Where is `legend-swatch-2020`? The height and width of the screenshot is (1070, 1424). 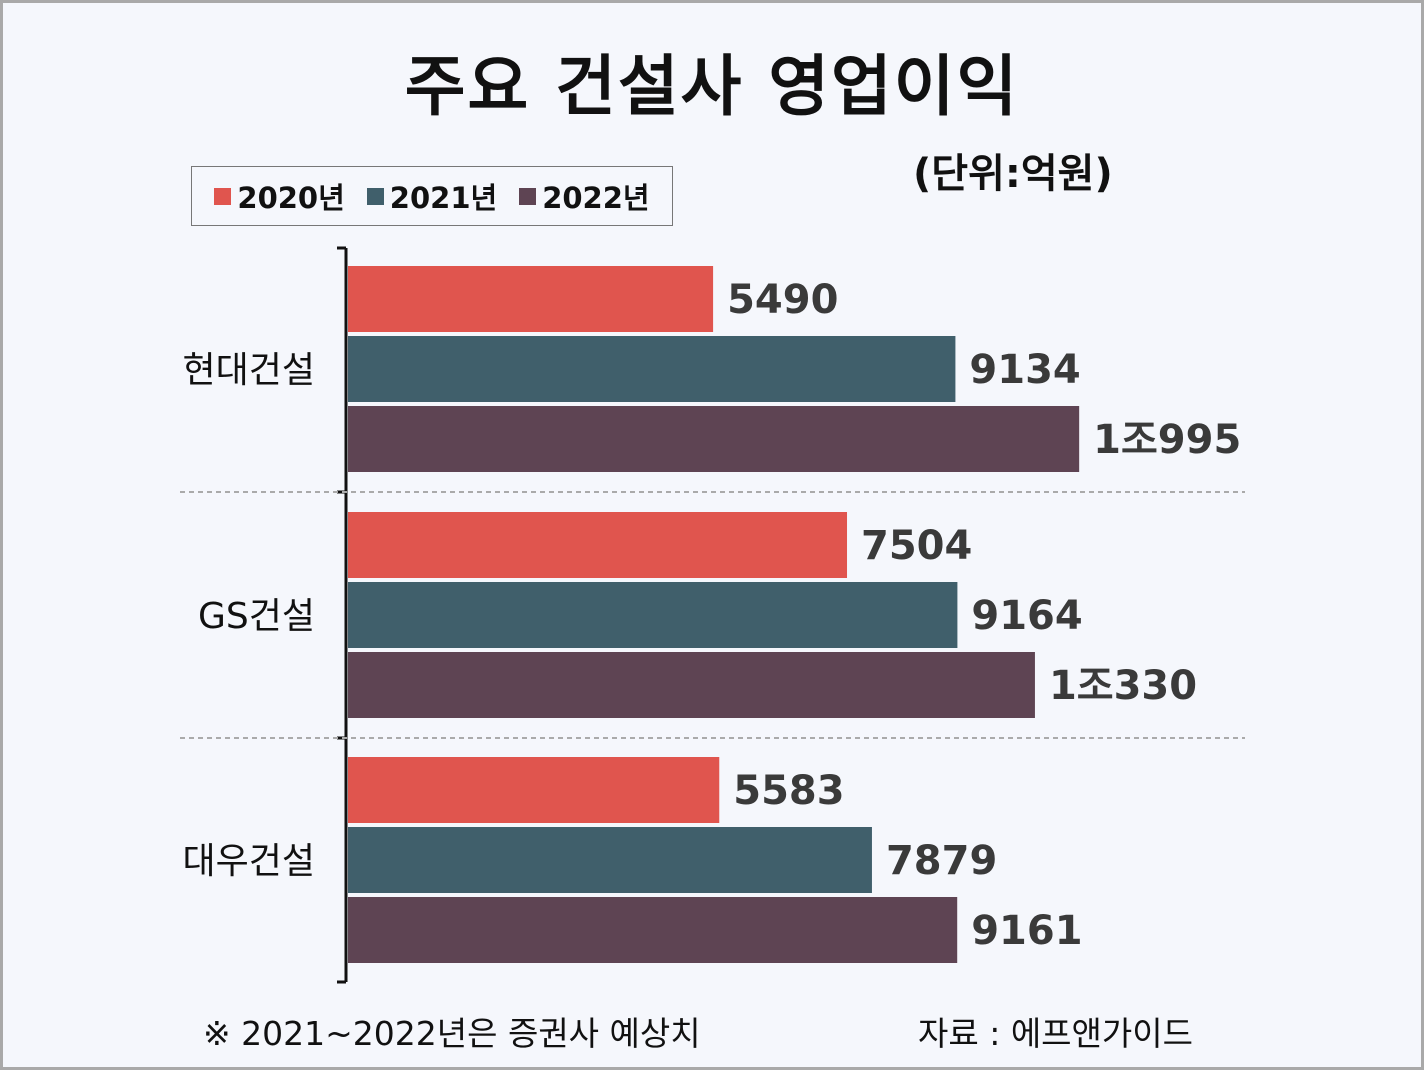 legend-swatch-2020 is located at coordinates (223, 196).